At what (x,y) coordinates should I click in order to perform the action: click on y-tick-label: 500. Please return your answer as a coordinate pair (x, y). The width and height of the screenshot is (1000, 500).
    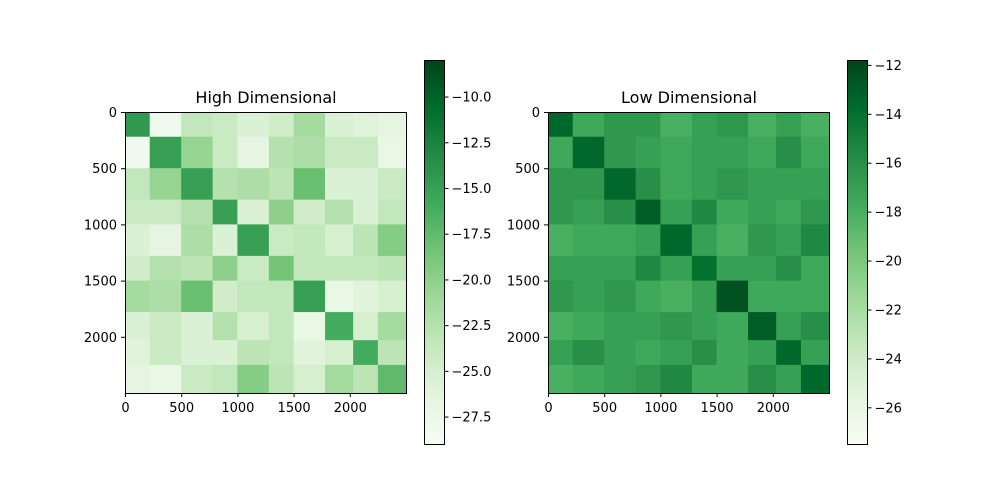
    Looking at the image, I should click on (104, 169).